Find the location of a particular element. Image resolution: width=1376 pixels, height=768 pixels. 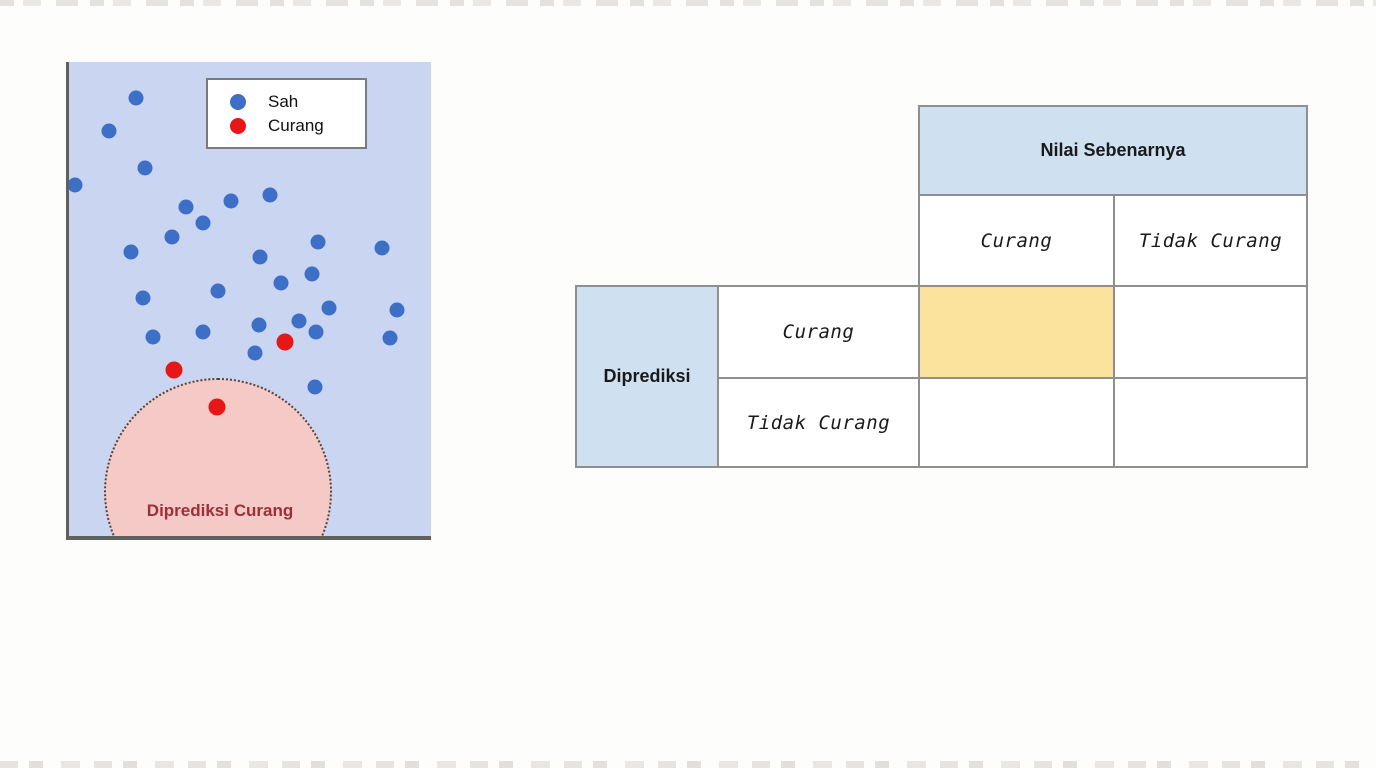

matrix-col-header-tidak-curang: Tidak Curang is located at coordinates (1210, 239).